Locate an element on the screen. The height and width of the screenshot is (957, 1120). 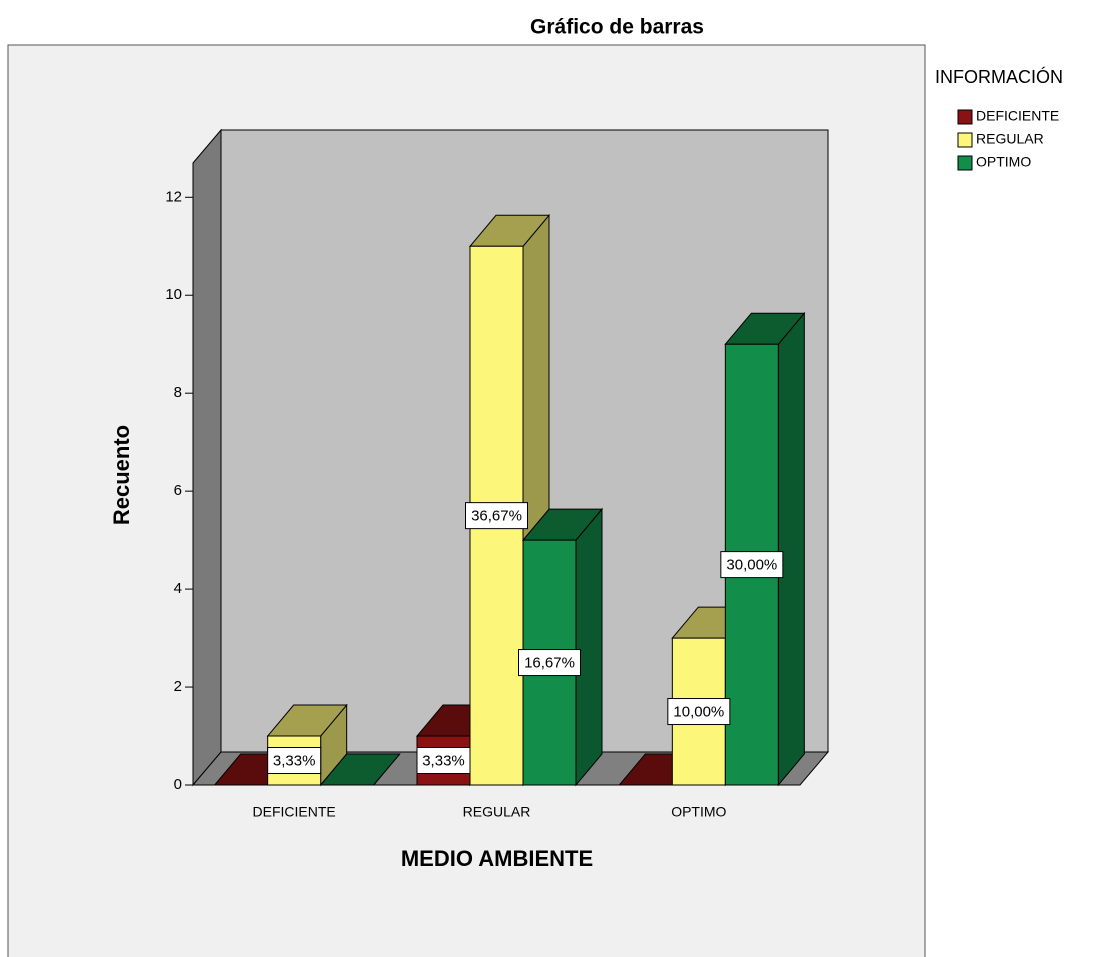
data-label: 36,67% is located at coordinates (496, 516).